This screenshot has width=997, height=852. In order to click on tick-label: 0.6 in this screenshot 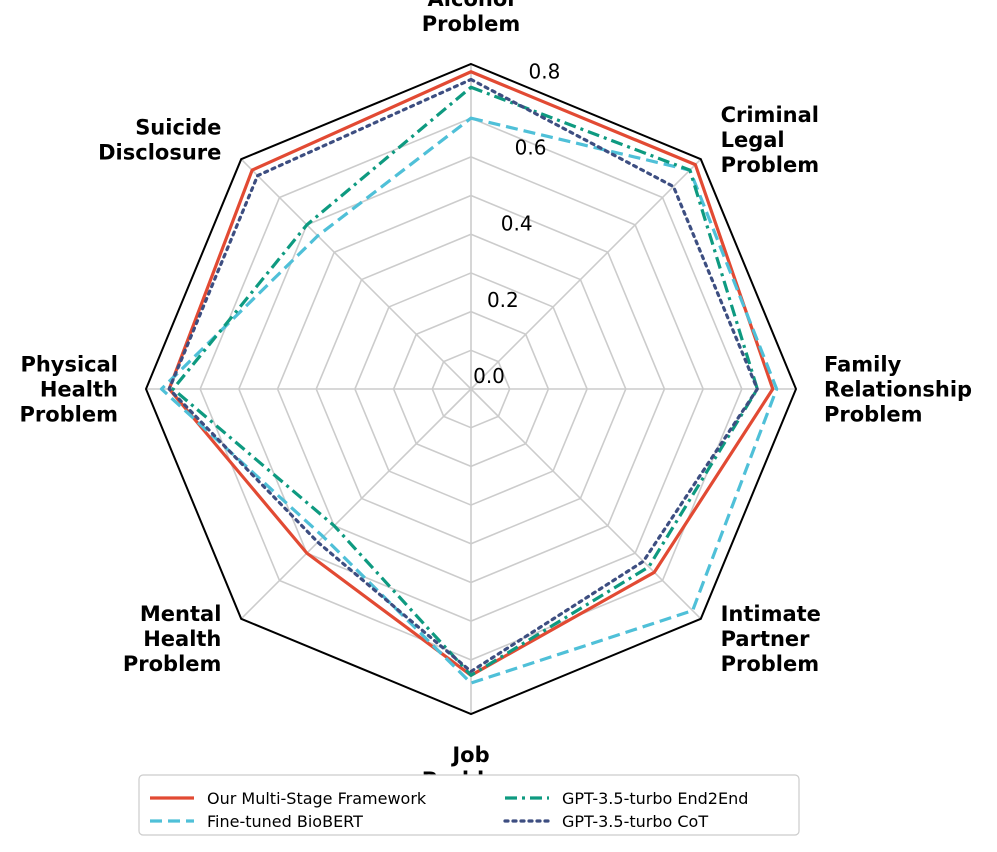, I will do `click(531, 148)`.